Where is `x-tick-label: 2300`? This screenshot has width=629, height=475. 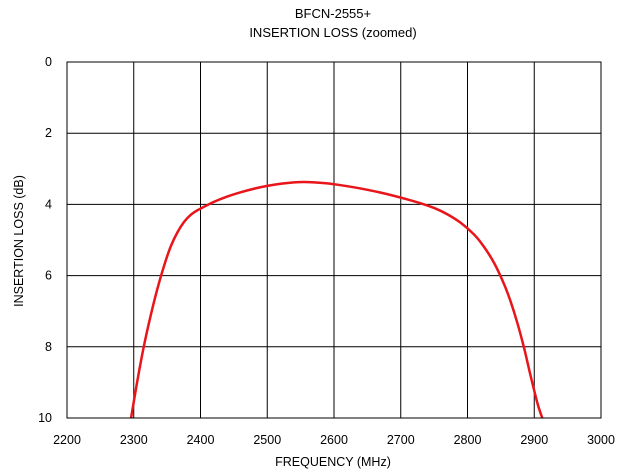
x-tick-label: 2300 is located at coordinates (134, 440).